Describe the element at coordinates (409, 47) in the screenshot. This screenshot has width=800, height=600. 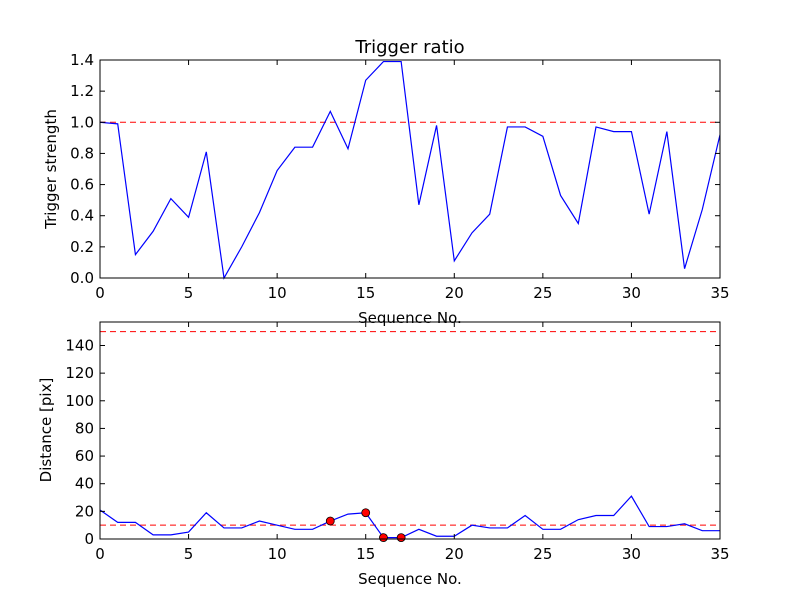
I see `chart-title: Trigger ratio` at that location.